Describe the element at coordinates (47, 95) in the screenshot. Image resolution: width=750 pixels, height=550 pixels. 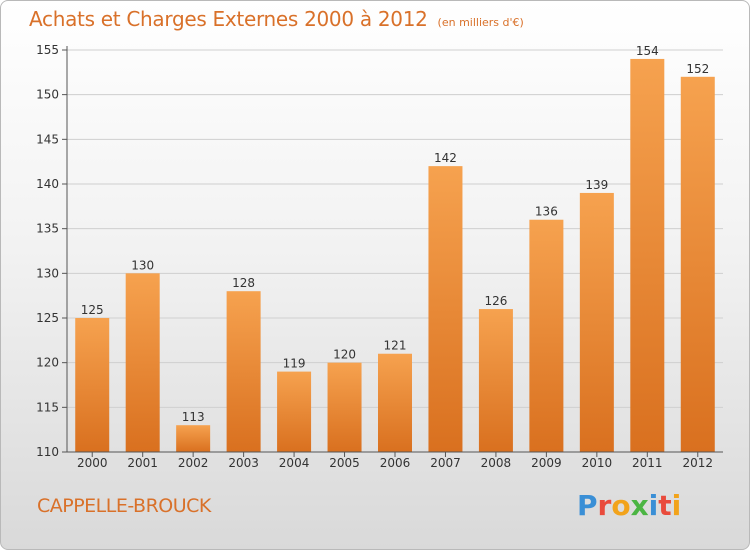
I see `y-tick-label: 150` at that location.